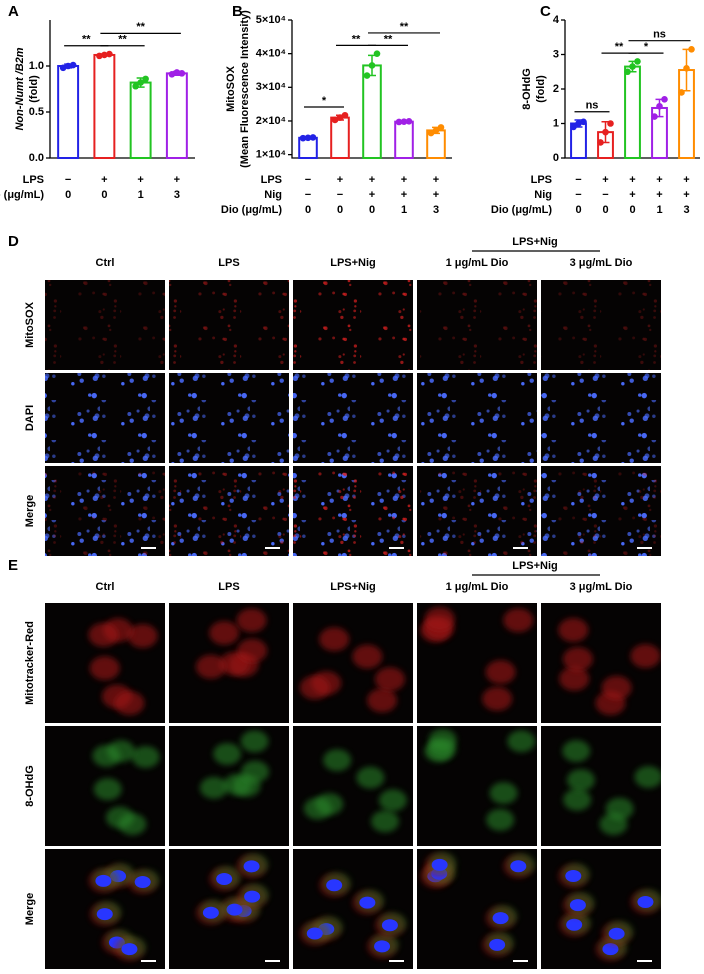 The image size is (704, 974). Describe the element at coordinates (228, 263) in the screenshot. I see `column-label: LPS` at that location.